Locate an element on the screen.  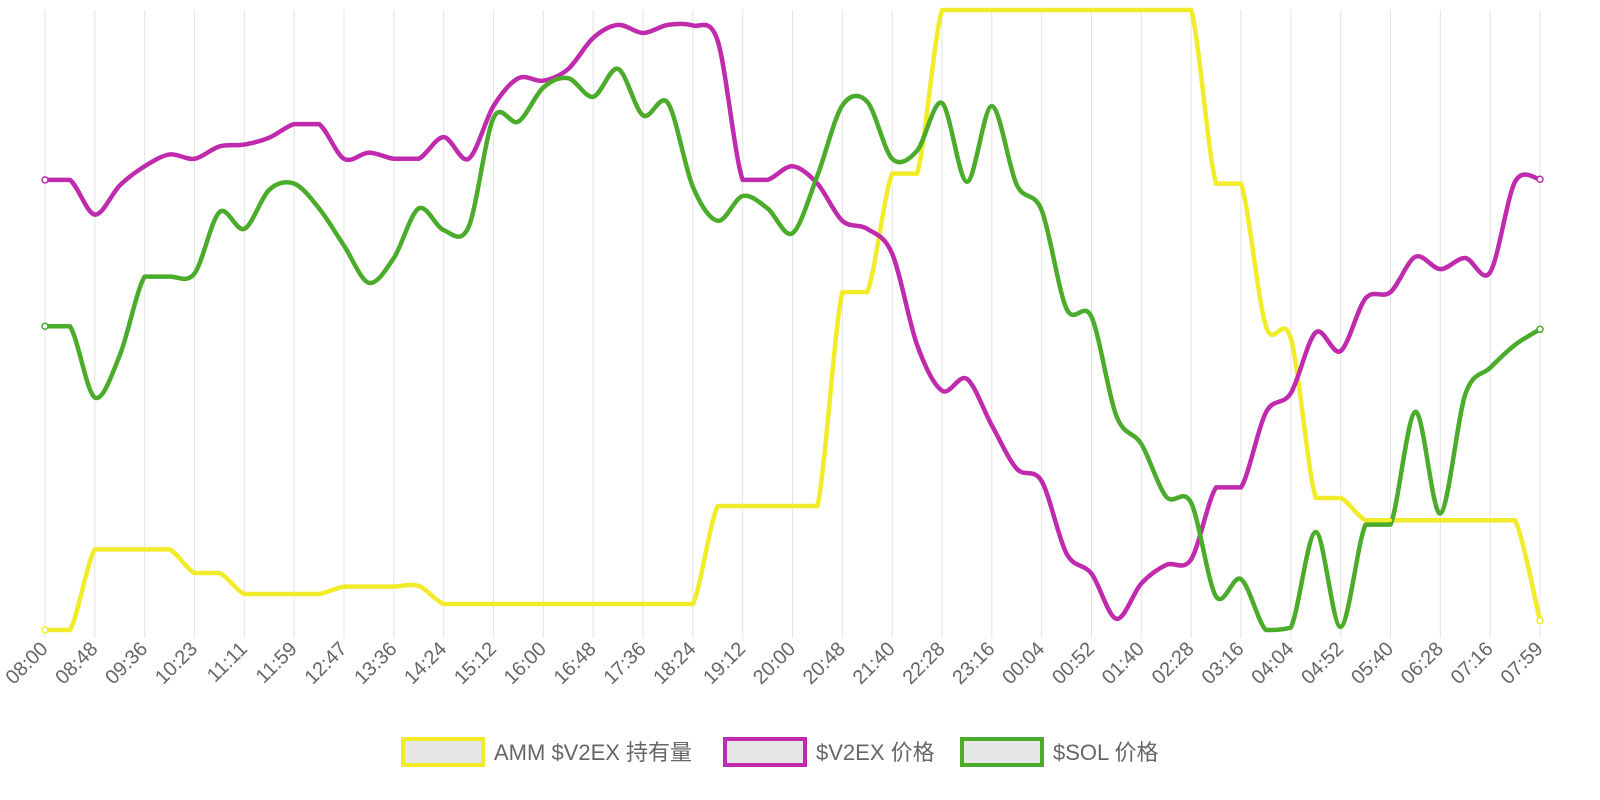
legend-item-0: AMM $V2EX 持有量 is located at coordinates (546, 752).